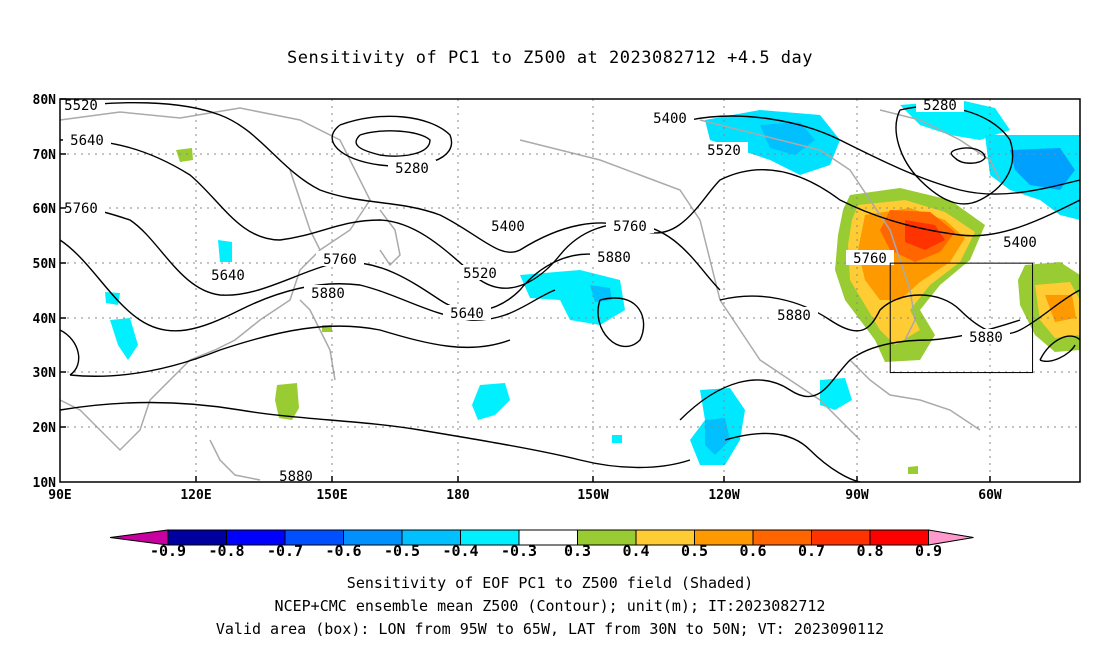 This screenshot has width=1100, height=650. Describe the element at coordinates (402, 551) in the screenshot. I see `colorbar-tick-label: -0.5` at that location.